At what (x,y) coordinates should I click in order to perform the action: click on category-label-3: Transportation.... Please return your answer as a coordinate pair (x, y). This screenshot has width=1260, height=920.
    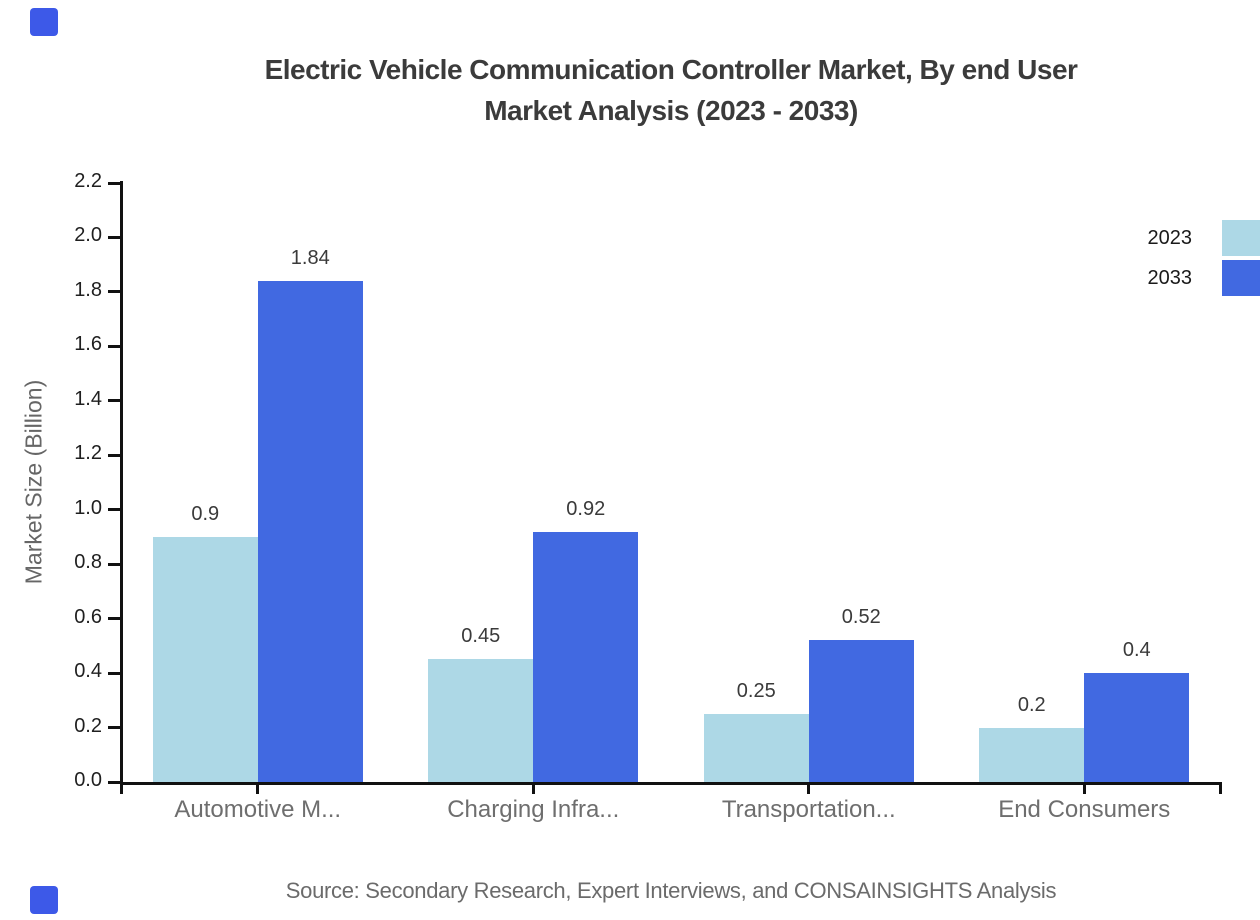
    Looking at the image, I should click on (808, 809).